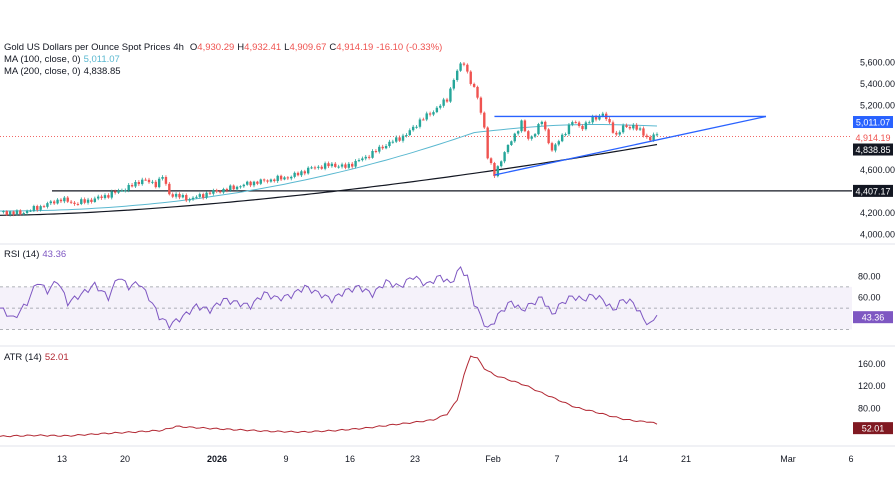 The image size is (895, 503). What do you see at coordinates (493, 459) in the screenshot?
I see `time-tick-label: Feb` at bounding box center [493, 459].